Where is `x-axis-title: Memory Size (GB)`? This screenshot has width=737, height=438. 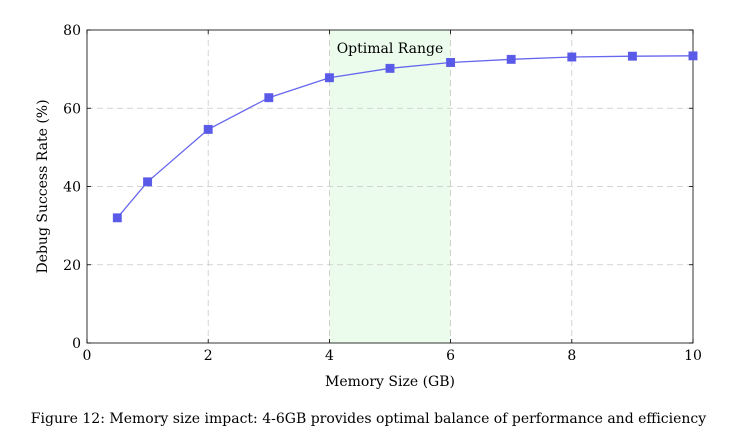 x-axis-title: Memory Size (GB) is located at coordinates (390, 382).